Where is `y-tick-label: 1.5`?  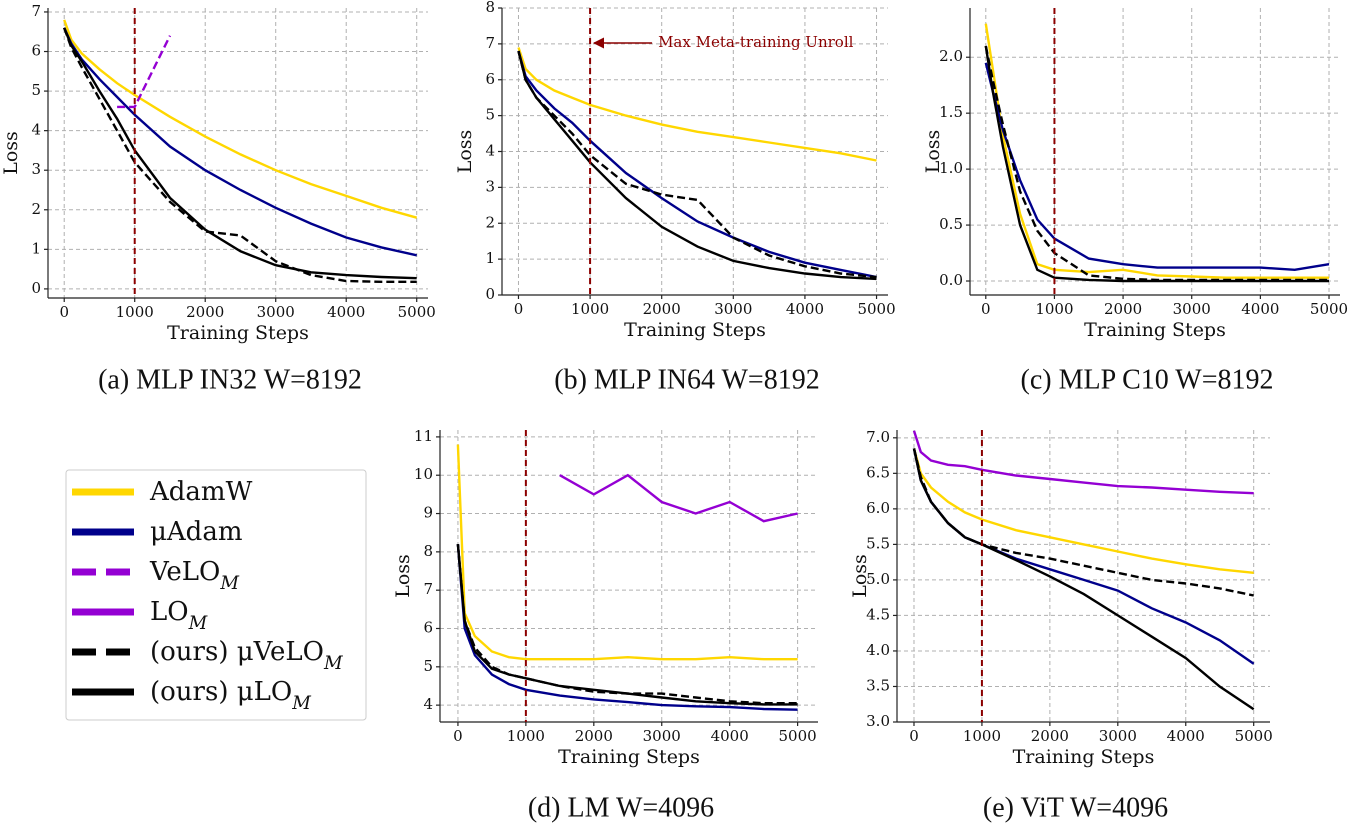
y-tick-label: 1.5 is located at coordinates (951, 112).